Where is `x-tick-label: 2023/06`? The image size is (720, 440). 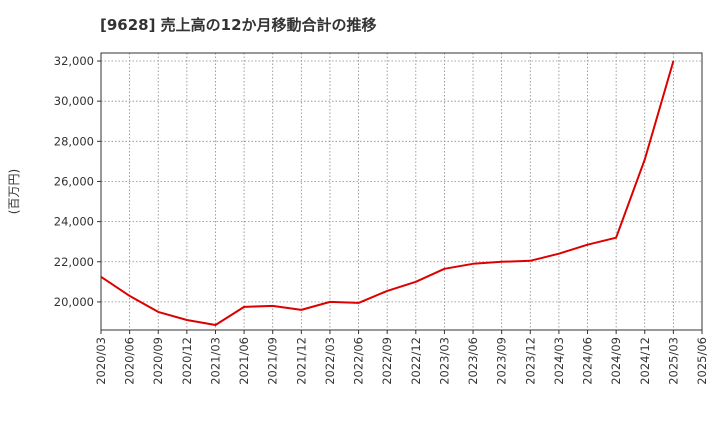 x-tick-label: 2023/06 is located at coordinates (473, 361).